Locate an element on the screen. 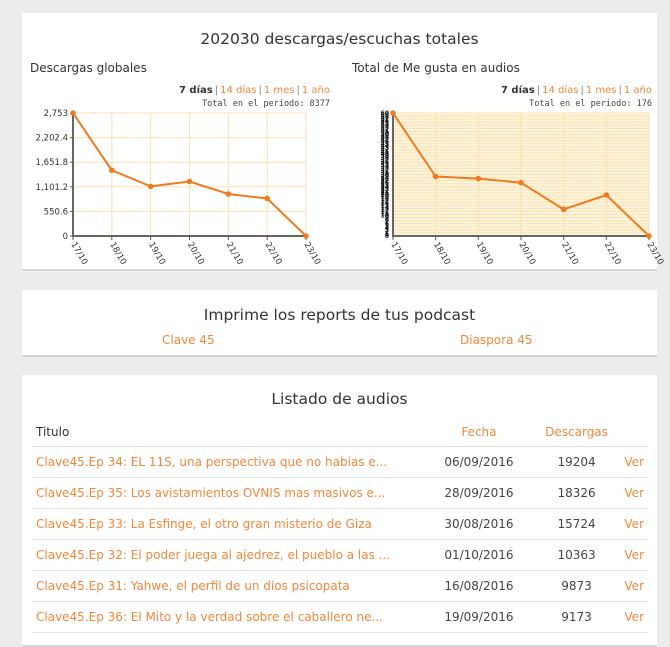 This screenshot has width=670, height=647. svg-text: 33 is located at coordinates (385, 168).